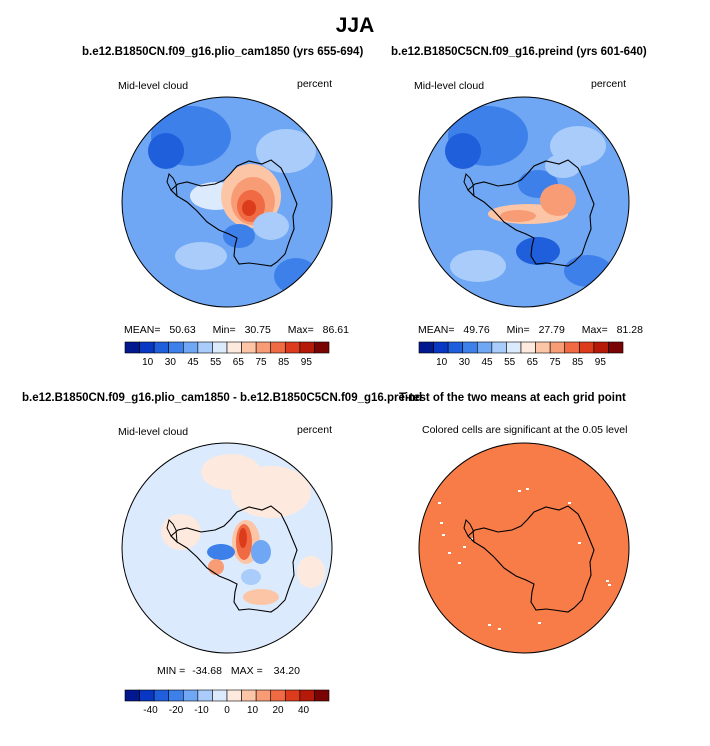 This screenshot has height=746, width=710. What do you see at coordinates (355, 25) in the screenshot?
I see `main-title: JJA` at bounding box center [355, 25].